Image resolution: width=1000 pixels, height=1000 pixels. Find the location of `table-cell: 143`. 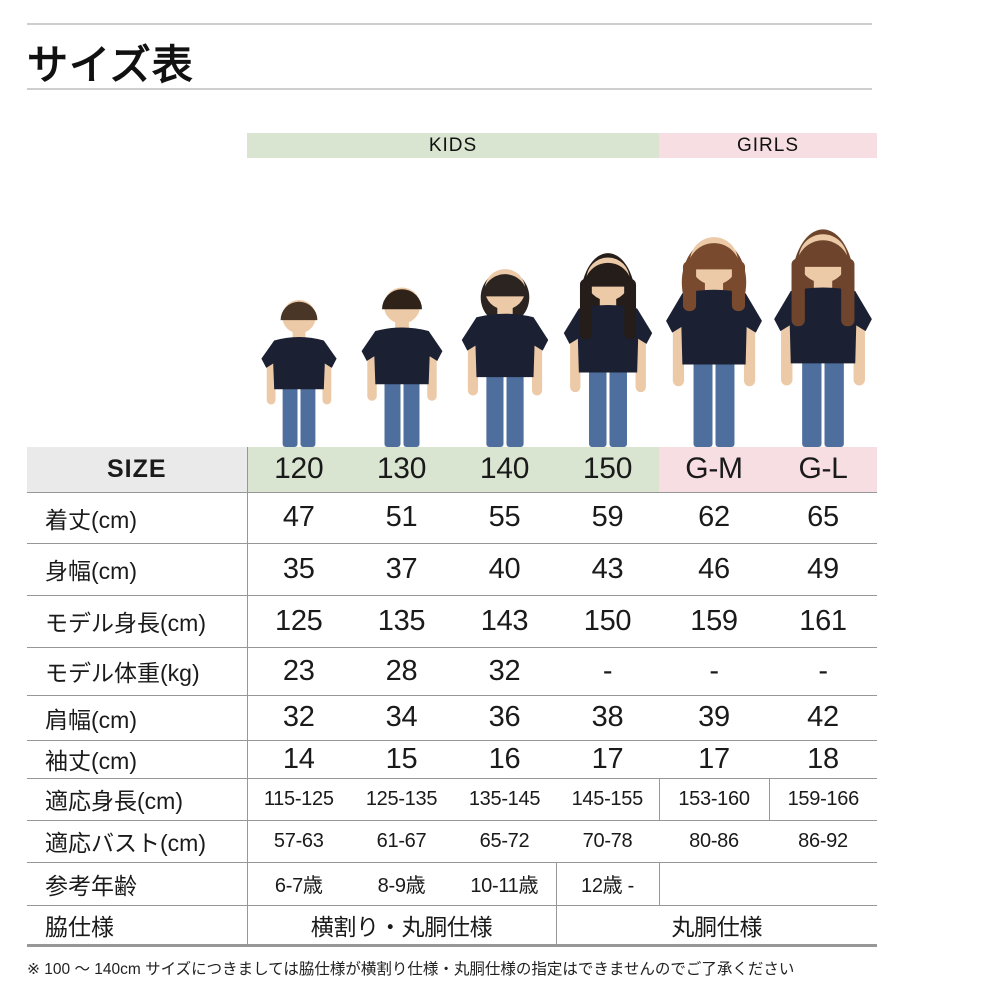

table-cell: 143 is located at coordinates (504, 620).